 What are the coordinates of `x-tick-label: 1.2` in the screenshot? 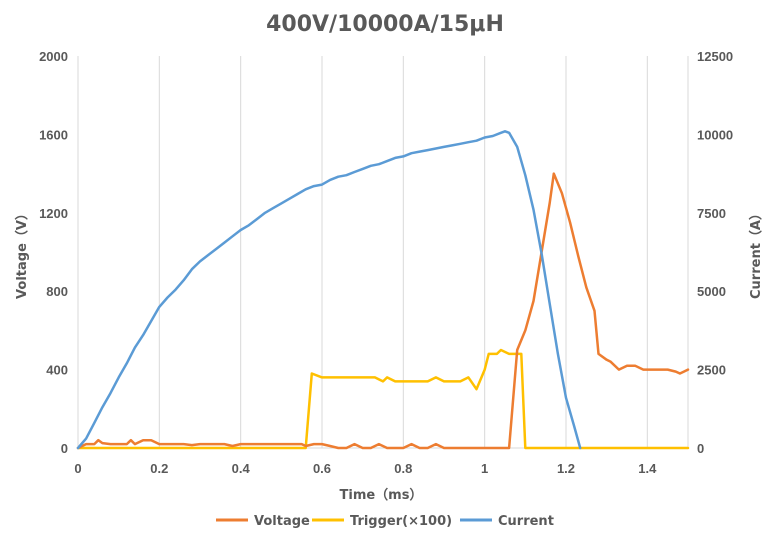 It's located at (566, 468).